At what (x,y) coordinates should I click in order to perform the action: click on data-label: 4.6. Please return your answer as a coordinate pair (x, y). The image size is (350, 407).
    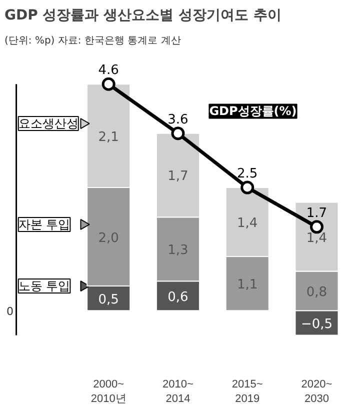
    Looking at the image, I should click on (108, 70).